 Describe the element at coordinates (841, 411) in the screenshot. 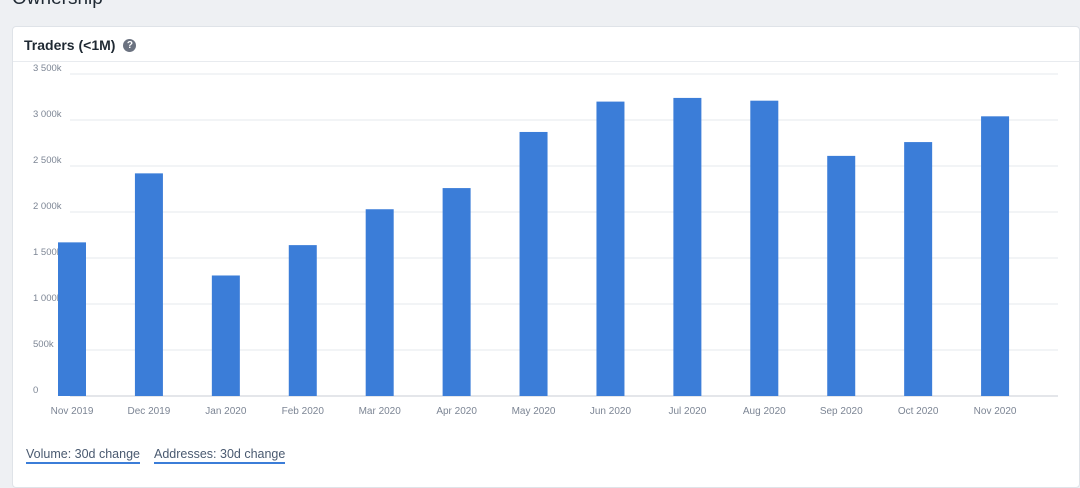

I see `x-tick-label: Sep 2020` at that location.